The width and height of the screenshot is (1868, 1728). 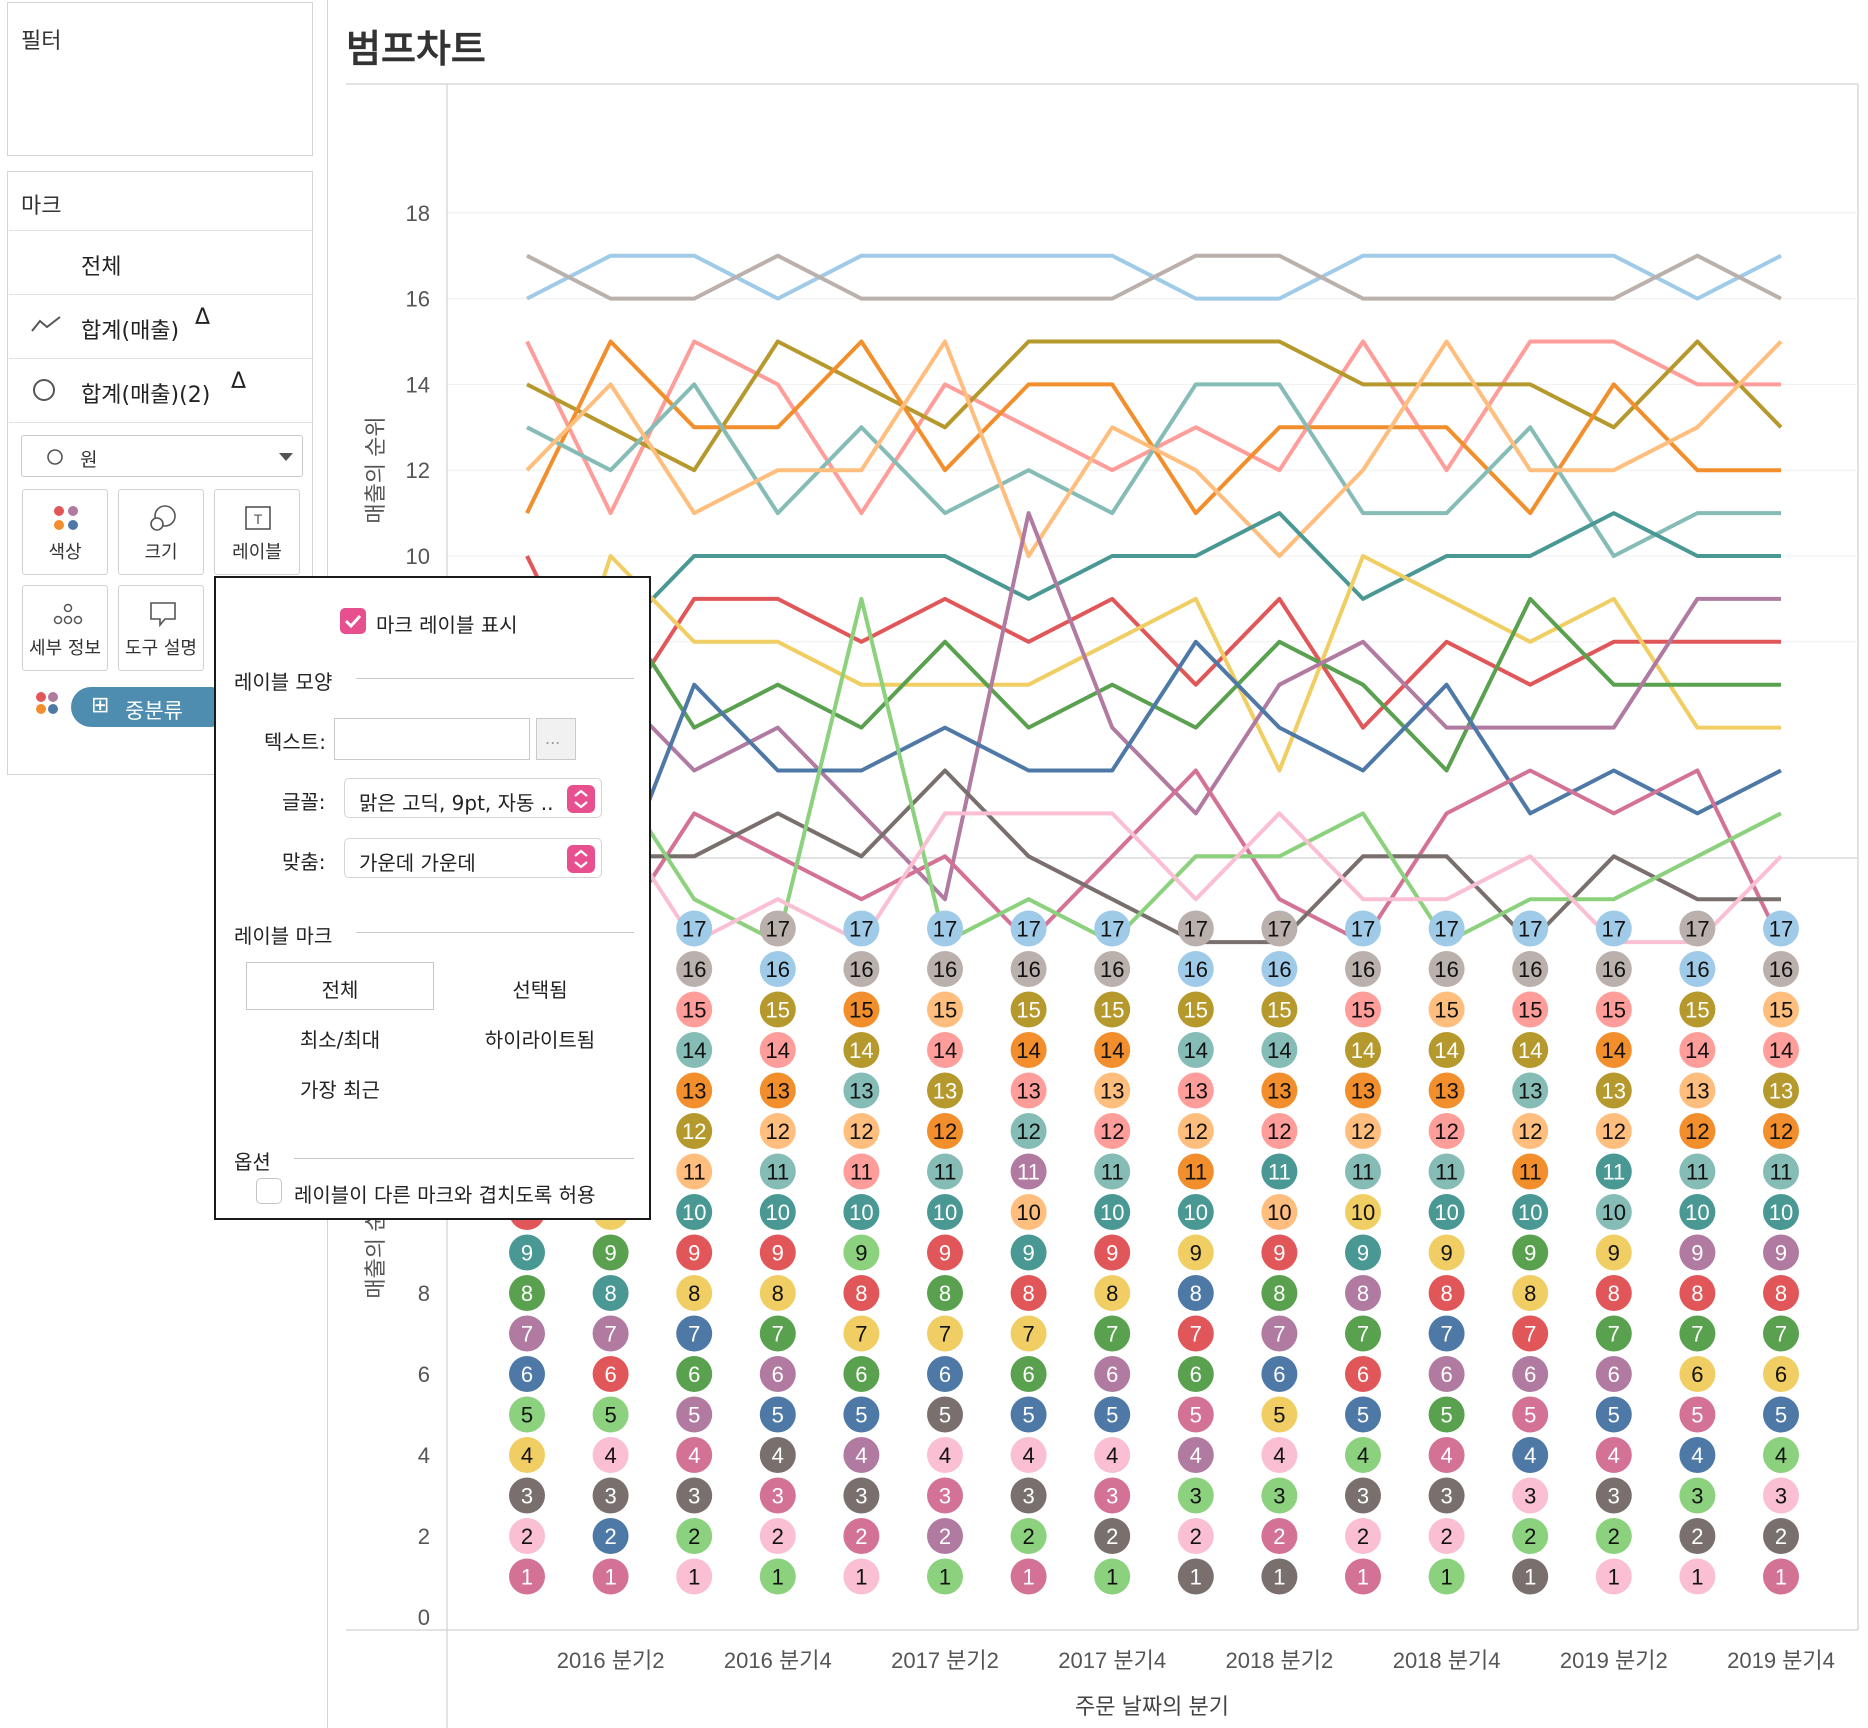 What do you see at coordinates (473, 798) in the screenshot?
I see `font-dropdown: 맑은 고딕, 9pt, 자동 ..` at bounding box center [473, 798].